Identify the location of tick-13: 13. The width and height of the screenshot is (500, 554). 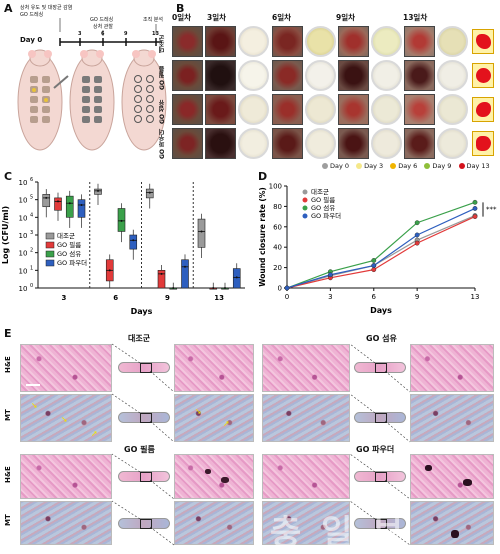
(155, 34).